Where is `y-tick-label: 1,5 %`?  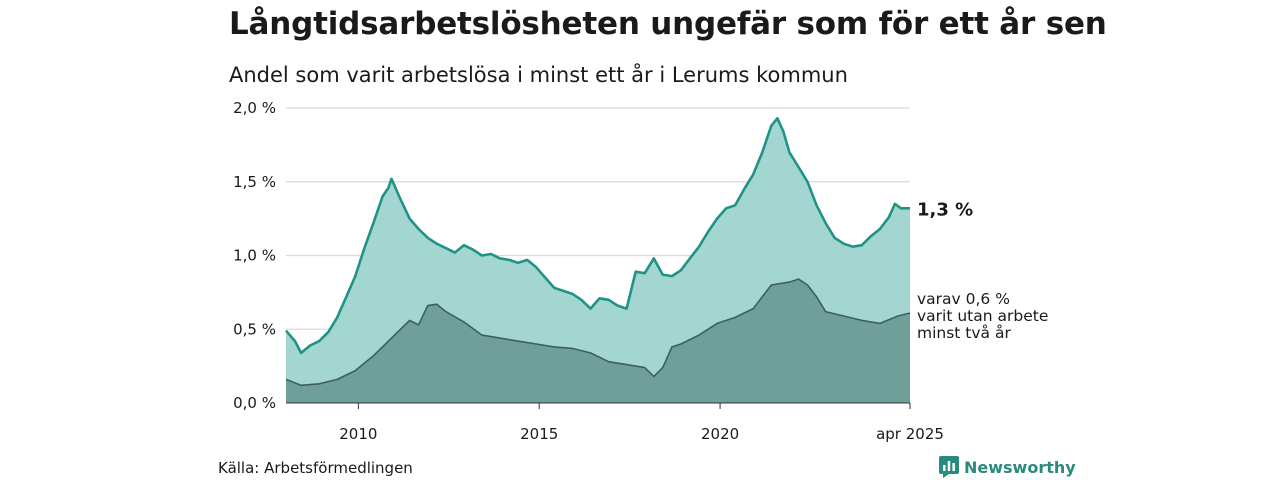 y-tick-label: 1,5 % is located at coordinates (254, 182).